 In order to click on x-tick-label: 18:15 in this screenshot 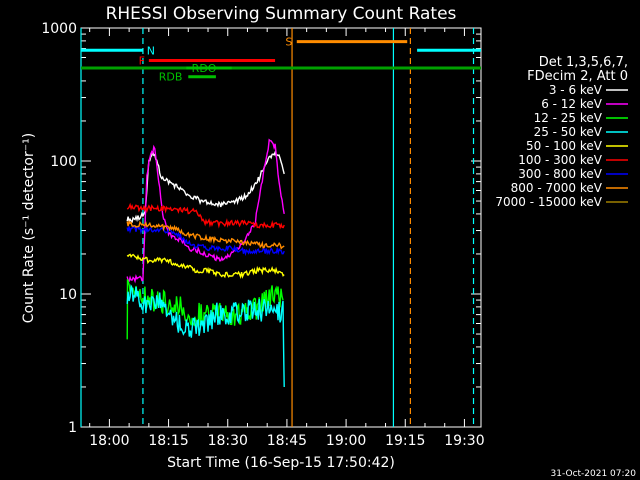, I will do `click(168, 441)`.